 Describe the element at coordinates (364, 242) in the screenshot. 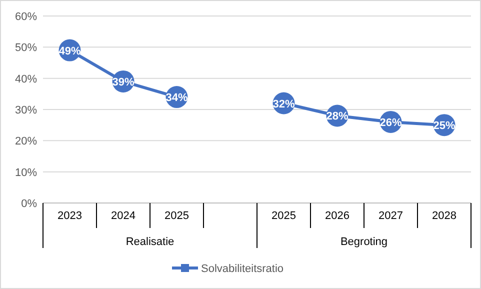

I see `text: Begroting` at that location.